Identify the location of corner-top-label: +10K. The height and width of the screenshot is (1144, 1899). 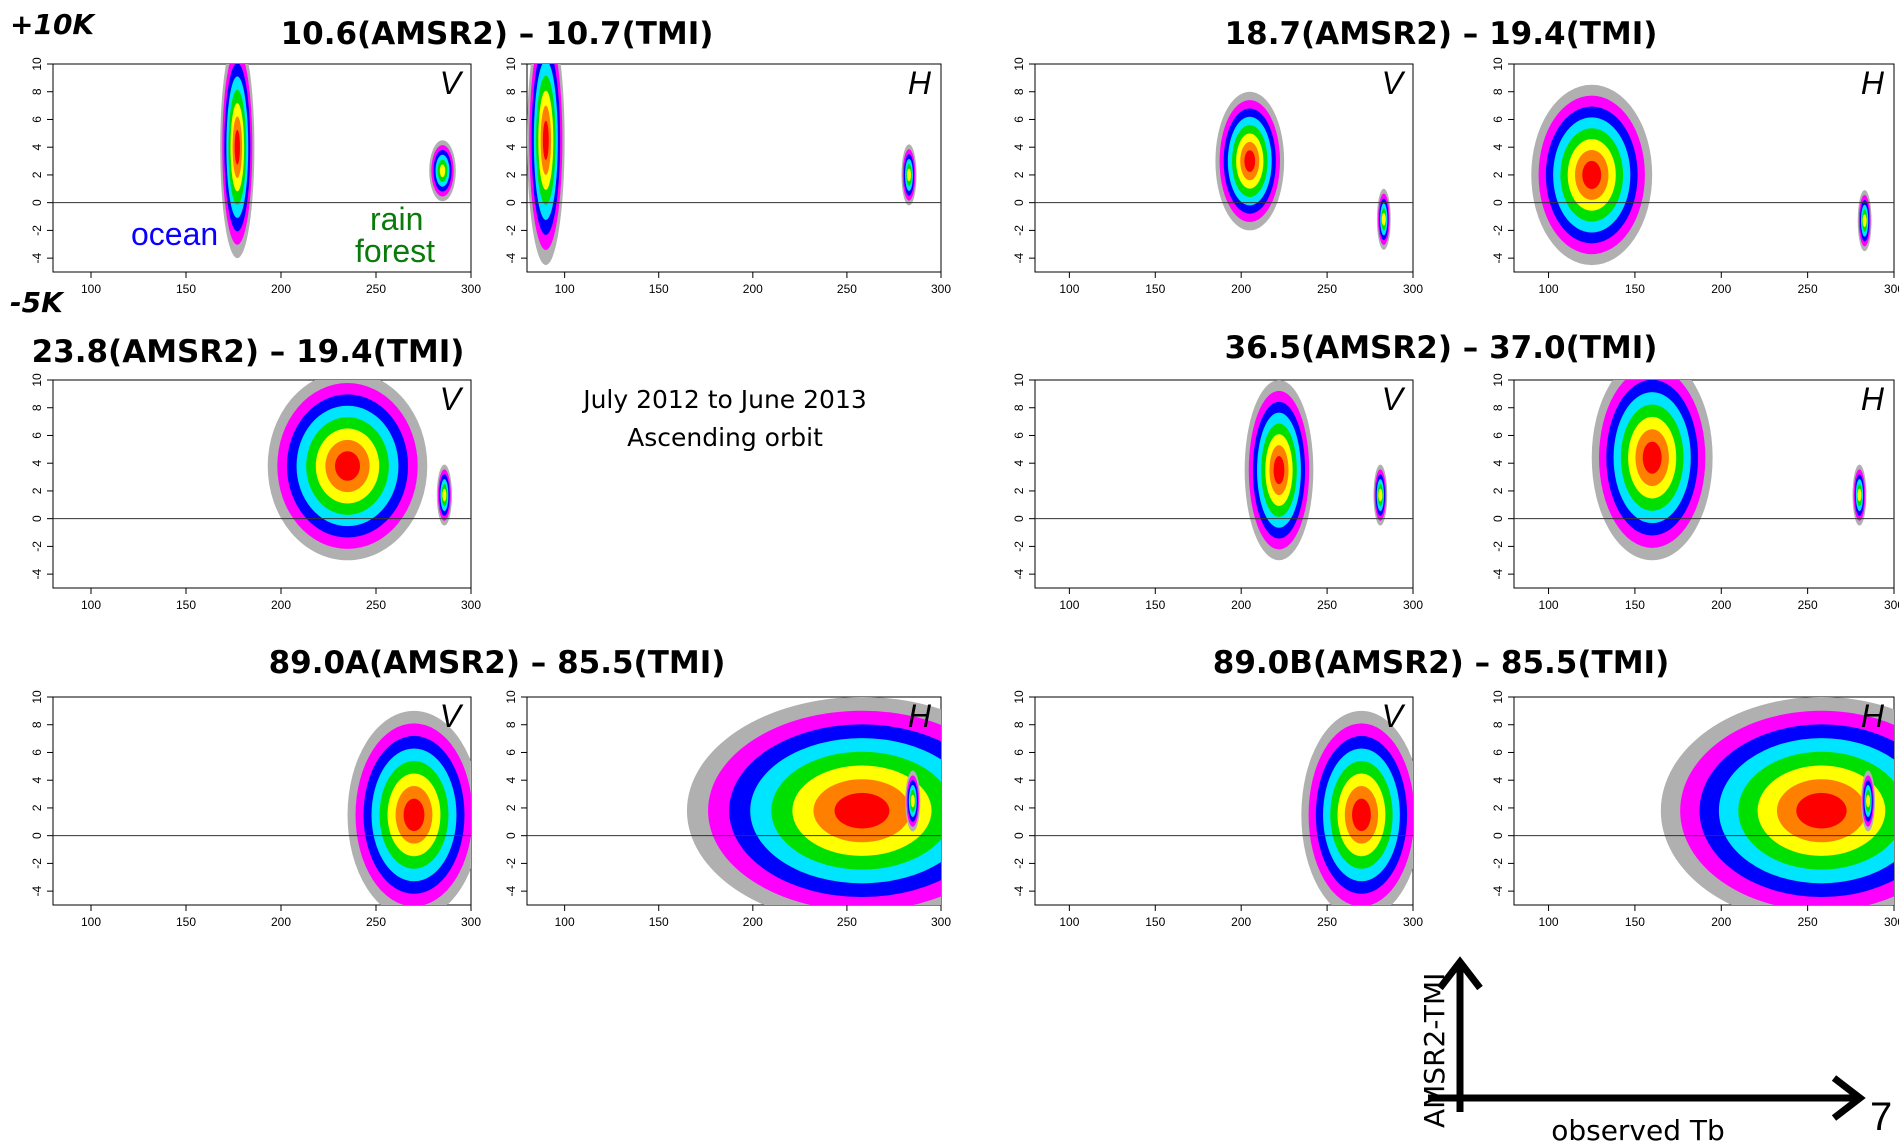
(53, 24).